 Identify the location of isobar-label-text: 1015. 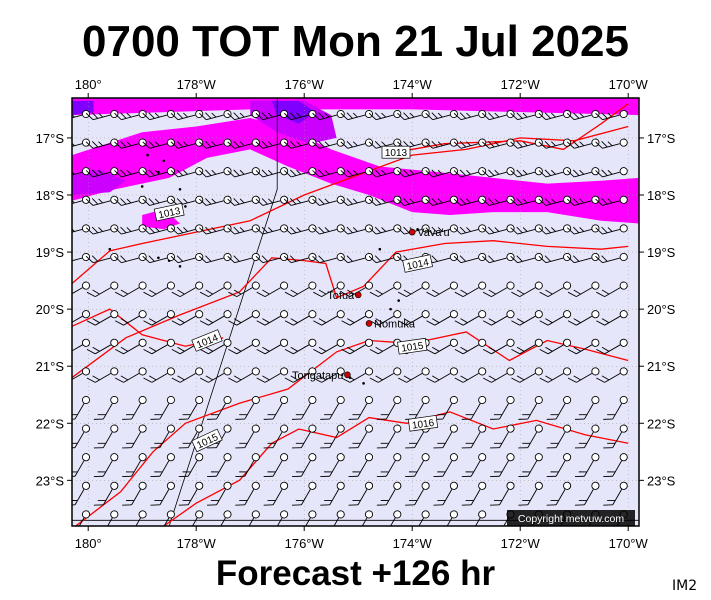
(413, 348).